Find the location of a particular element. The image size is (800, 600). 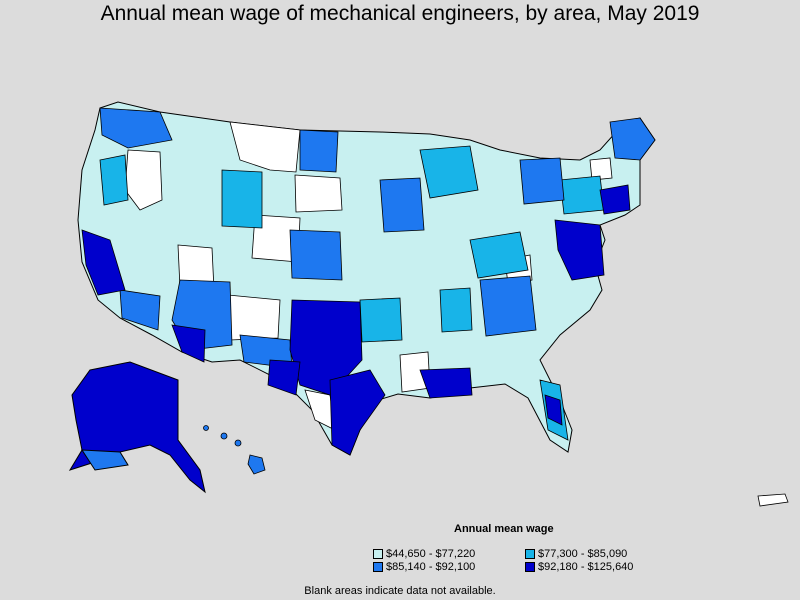

puerto-rico is located at coordinates (773, 500).